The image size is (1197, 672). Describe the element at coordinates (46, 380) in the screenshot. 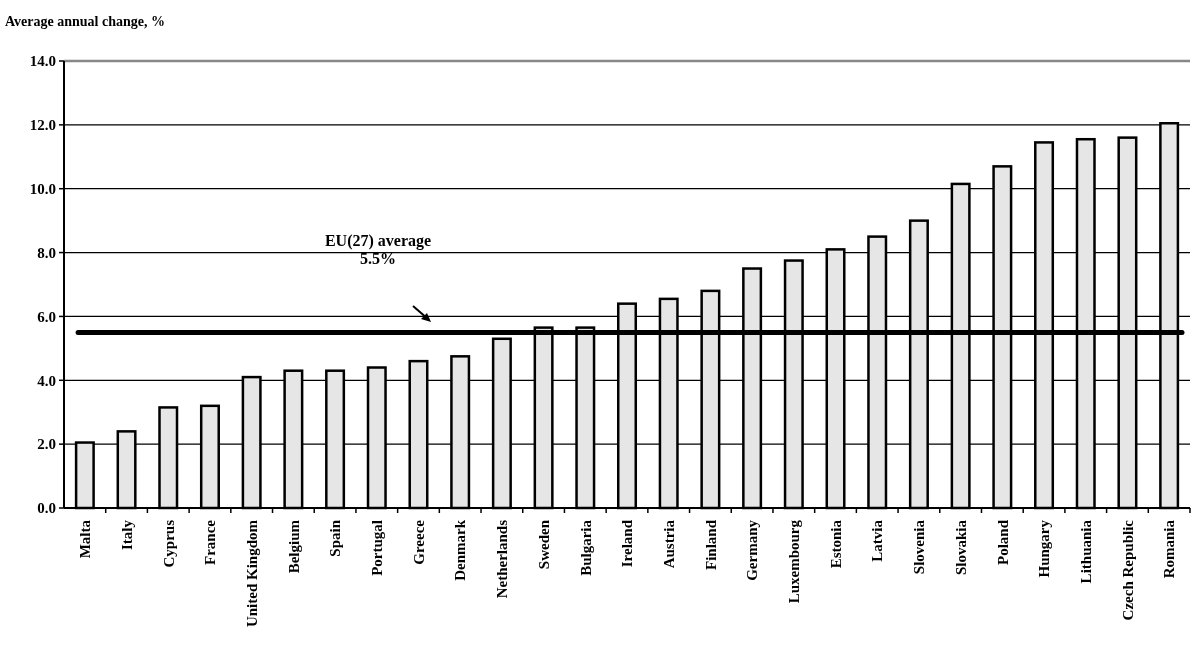

I see `y-tick-label: 4.0` at that location.